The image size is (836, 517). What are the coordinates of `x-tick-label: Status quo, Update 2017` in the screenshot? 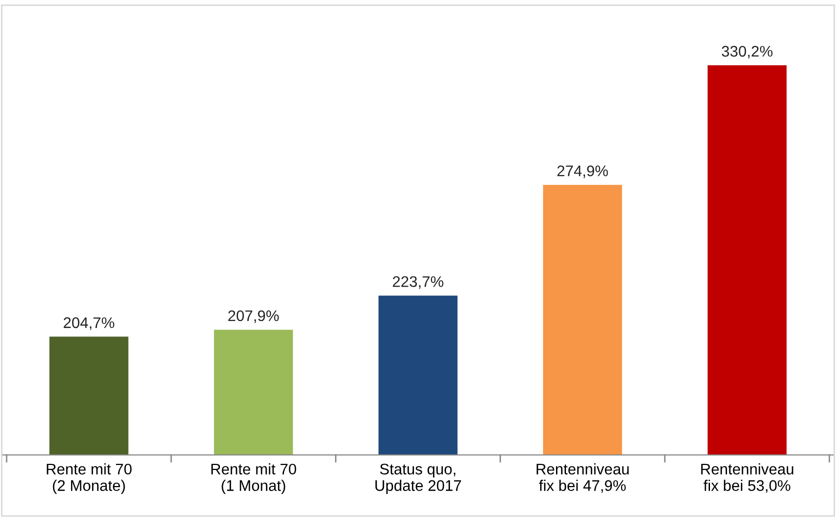 It's located at (418, 479).